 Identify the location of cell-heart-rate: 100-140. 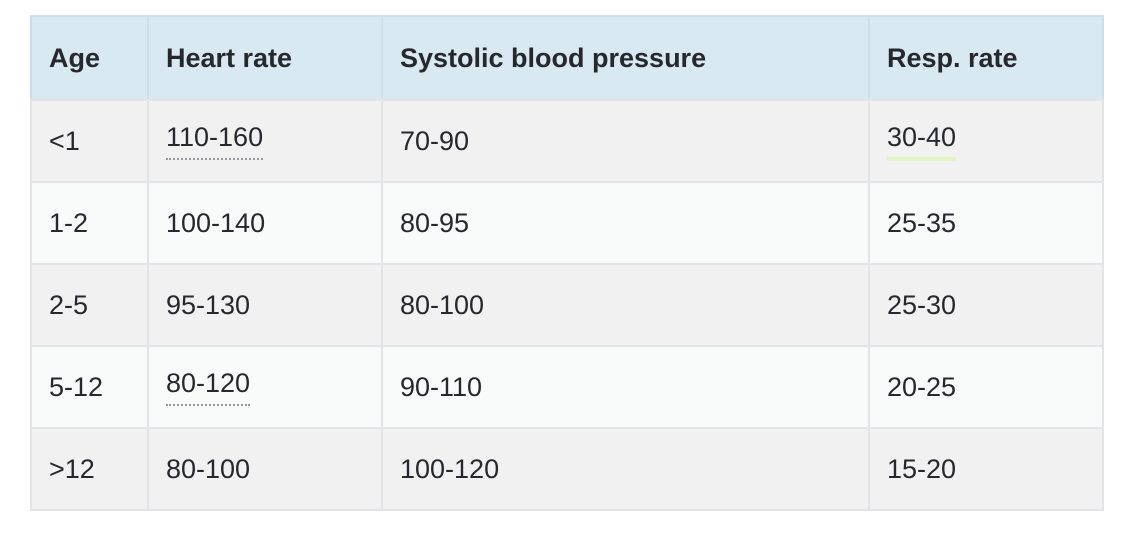
(265, 223).